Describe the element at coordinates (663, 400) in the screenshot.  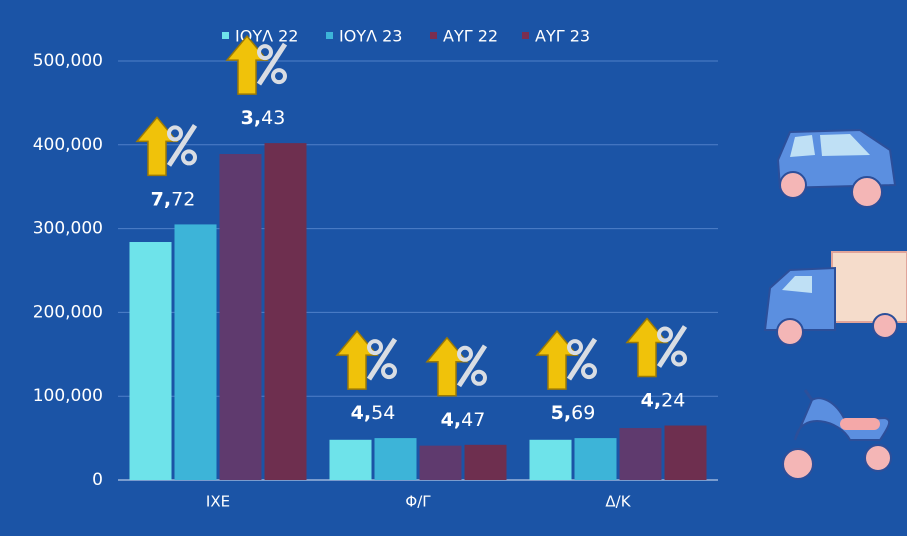
I see `annotation: 4,24` at that location.